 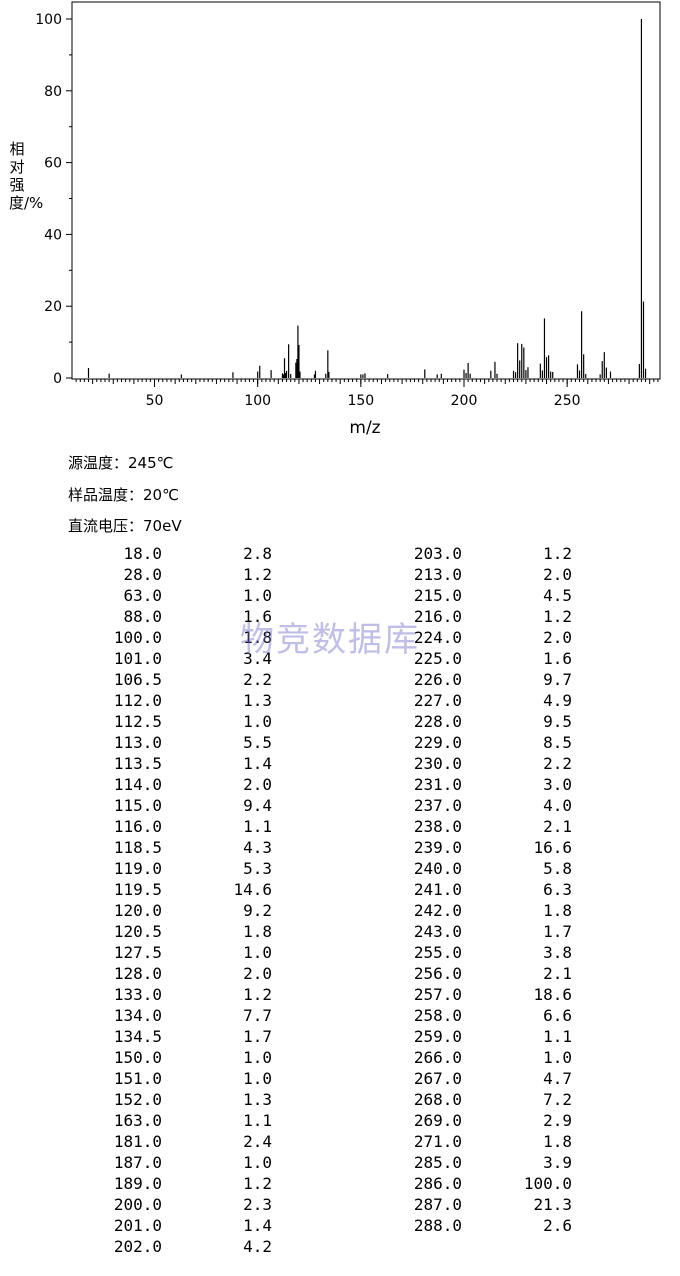 What do you see at coordinates (437, 595) in the screenshot?
I see `peak-mz: 215.0` at bounding box center [437, 595].